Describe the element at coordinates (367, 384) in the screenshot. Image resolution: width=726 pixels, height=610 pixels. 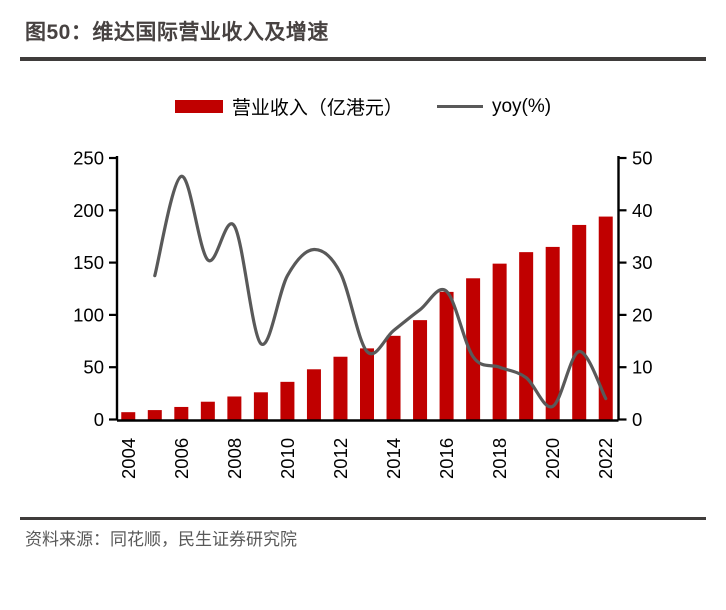
I see `revenue-bar-2013` at that location.